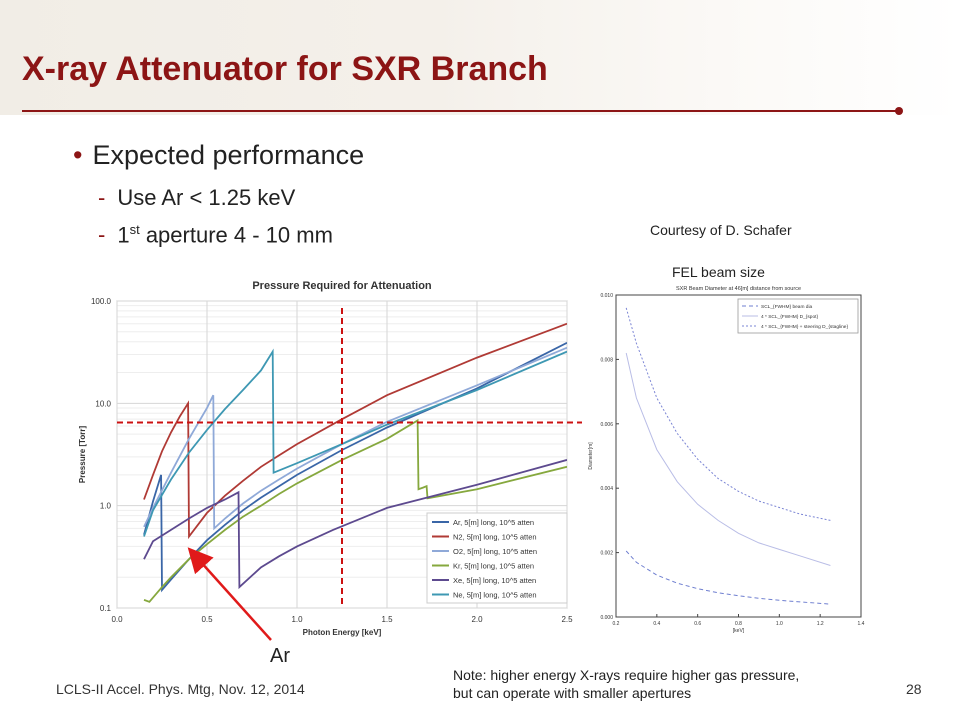  I want to click on y-tick-label: 0.008, so click(606, 360).